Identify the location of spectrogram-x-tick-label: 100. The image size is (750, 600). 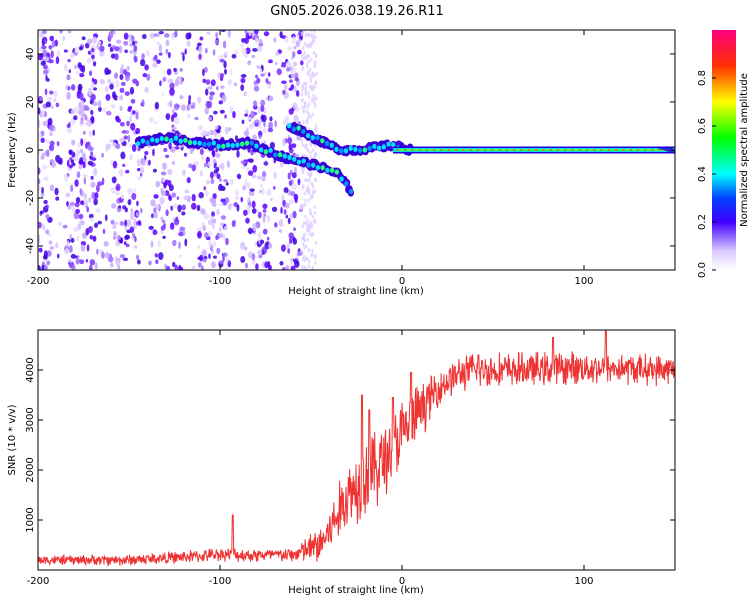
(583, 281).